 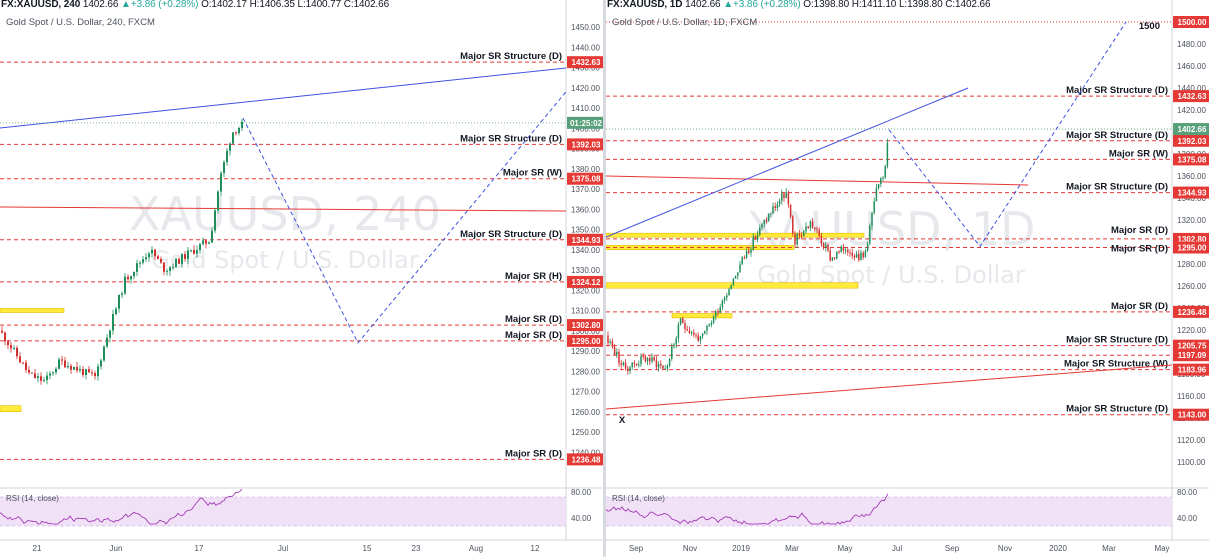 I want to click on price-tag-label: 1197.09, so click(x=1192, y=355).